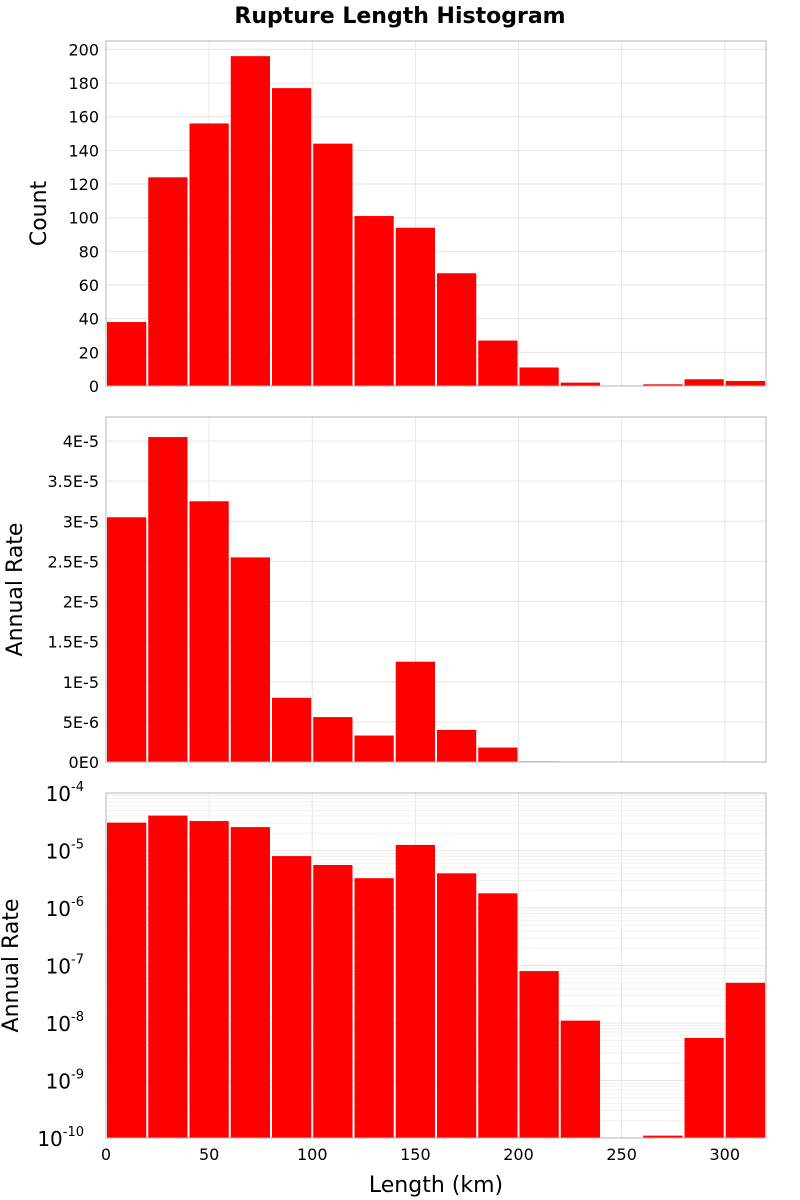 The height and width of the screenshot is (1200, 800). What do you see at coordinates (621, 1154) in the screenshot?
I see `x-tick-label: 250` at bounding box center [621, 1154].